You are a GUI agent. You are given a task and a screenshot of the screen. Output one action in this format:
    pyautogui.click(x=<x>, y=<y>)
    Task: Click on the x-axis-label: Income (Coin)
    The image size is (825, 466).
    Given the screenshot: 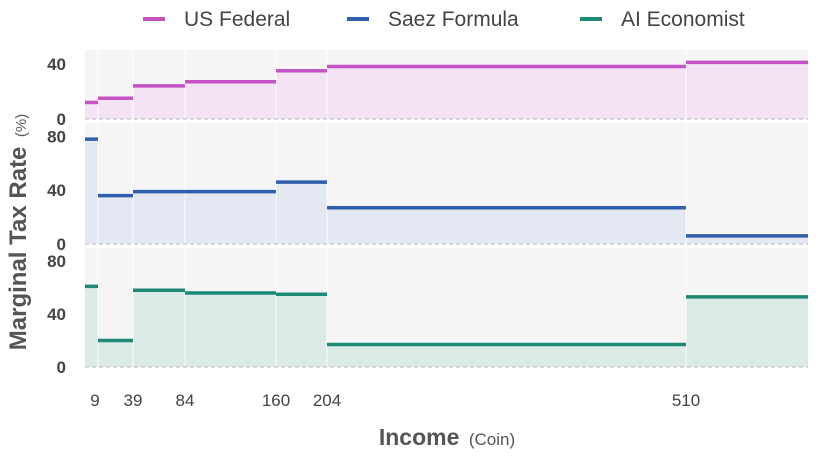 What is the action you would take?
    pyautogui.click(x=447, y=437)
    